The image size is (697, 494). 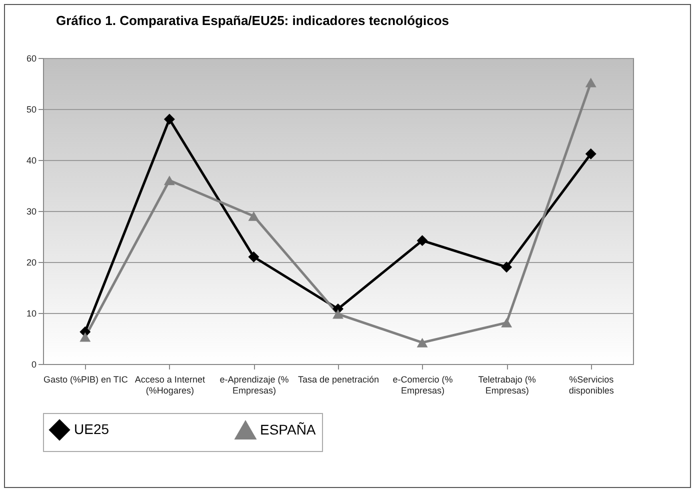 I want to click on x-tick-label: e-Comercio (% Empresas), so click(x=422, y=385).